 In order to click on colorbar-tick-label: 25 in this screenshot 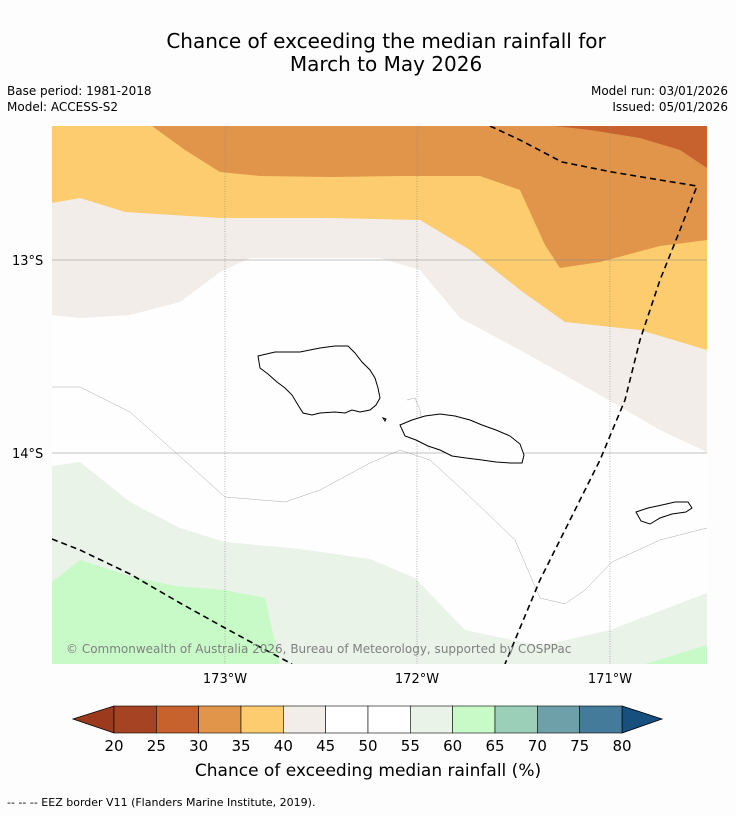, I will do `click(156, 746)`.